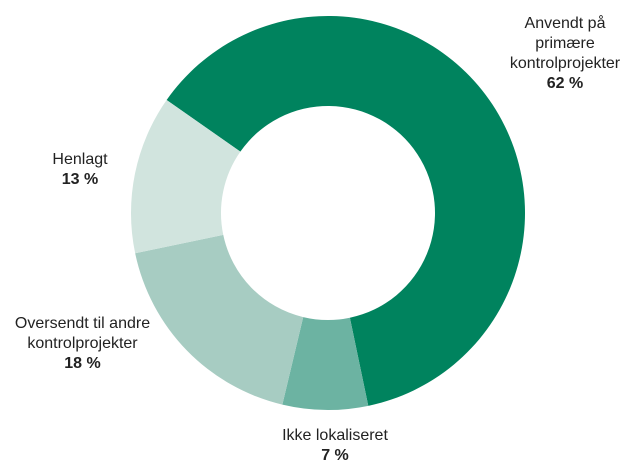  I want to click on value-label: 13 %, so click(80, 179).